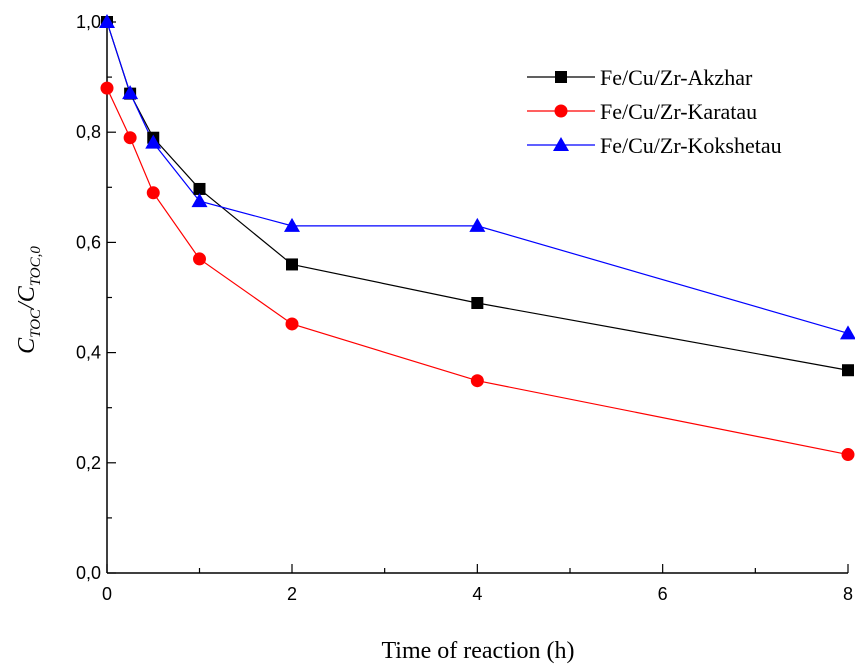 Image resolution: width=855 pixels, height=664 pixels. What do you see at coordinates (27, 345) in the screenshot?
I see `y-axis-title-c1: C` at bounding box center [27, 345].